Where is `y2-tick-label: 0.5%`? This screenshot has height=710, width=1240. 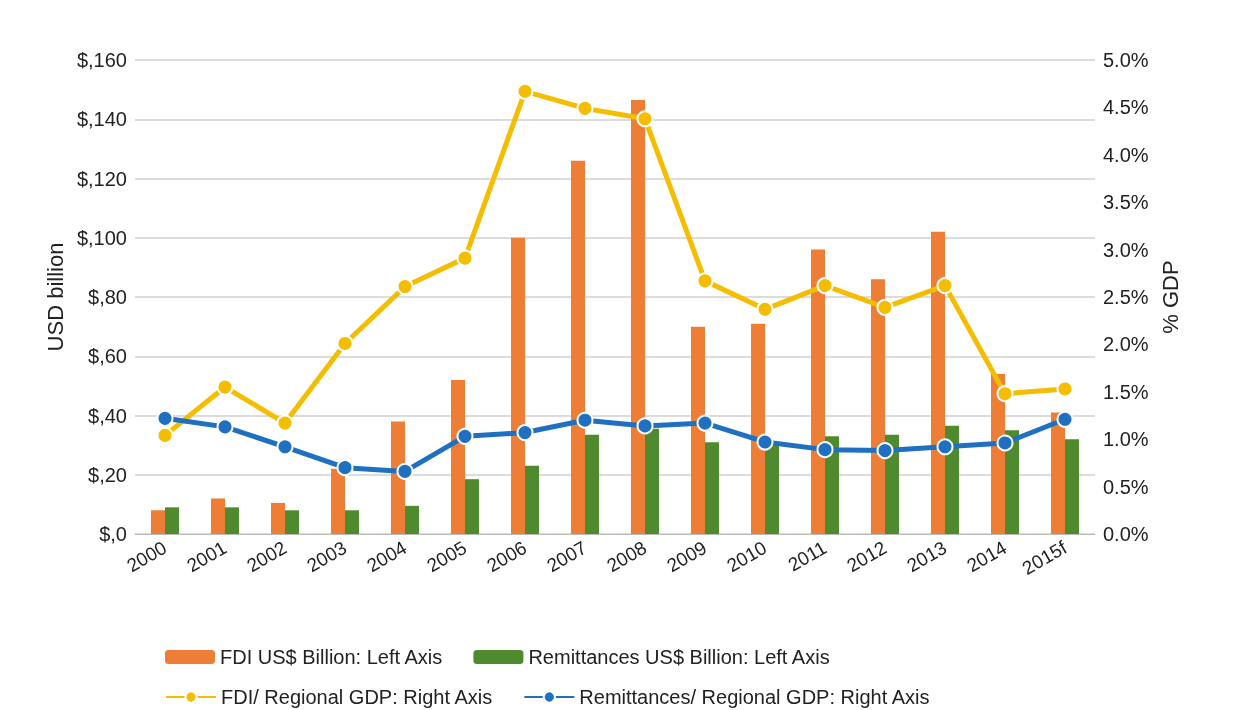
y2-tick-label: 0.5% is located at coordinates (1126, 486).